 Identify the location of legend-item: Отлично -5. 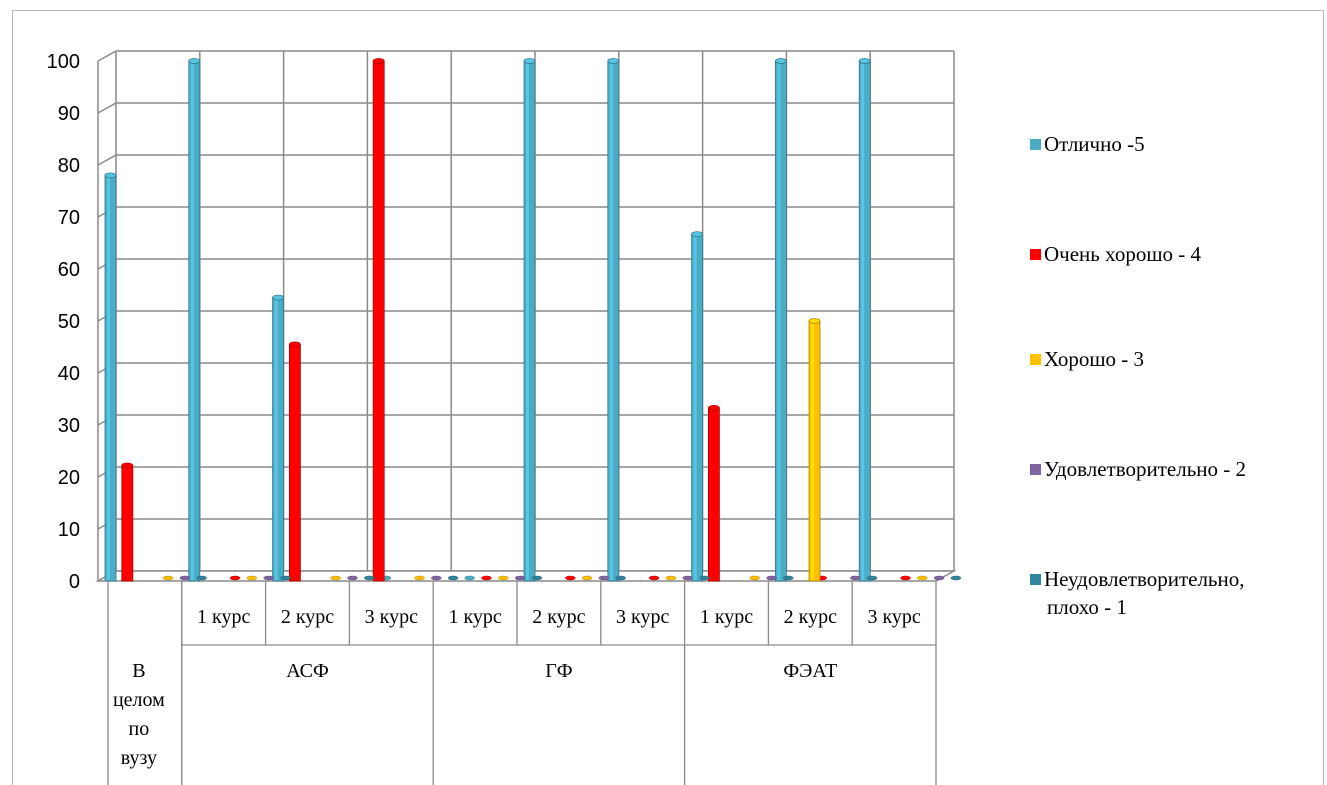
(1087, 144).